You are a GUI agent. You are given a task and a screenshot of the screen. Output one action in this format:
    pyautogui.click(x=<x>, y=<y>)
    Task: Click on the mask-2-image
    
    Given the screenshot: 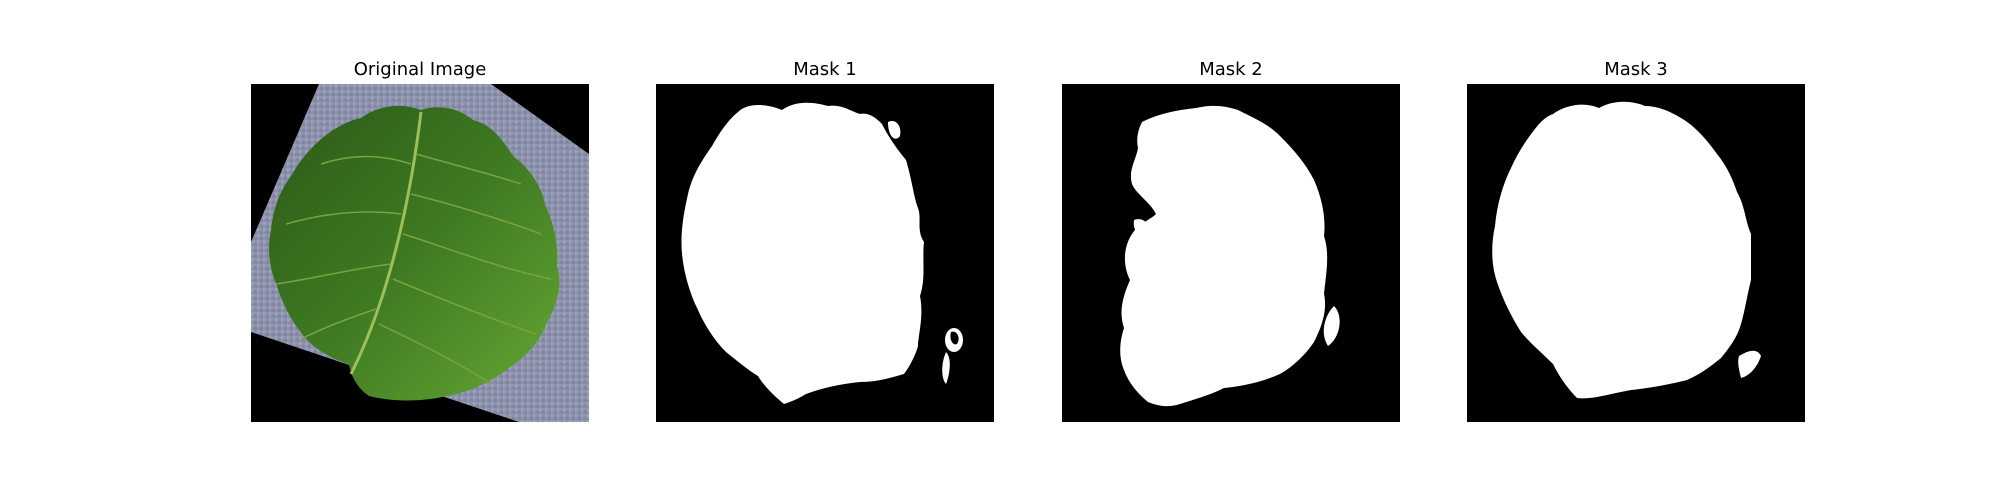 What is the action you would take?
    pyautogui.click(x=1231, y=253)
    